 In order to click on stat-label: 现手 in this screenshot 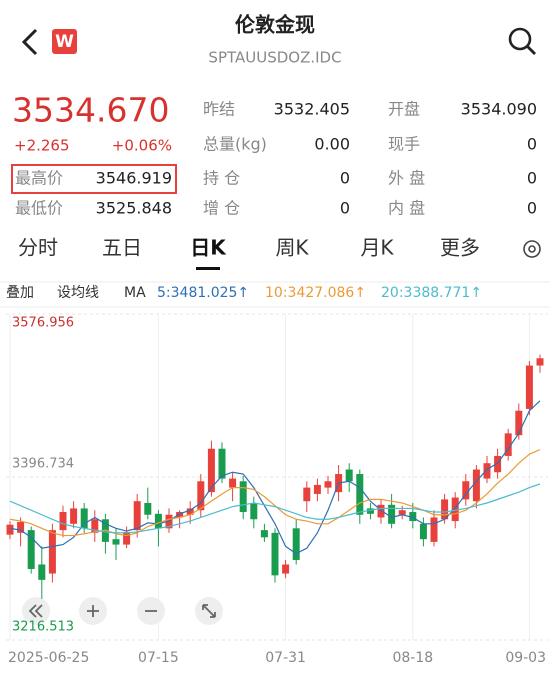, I will do `click(404, 144)`.